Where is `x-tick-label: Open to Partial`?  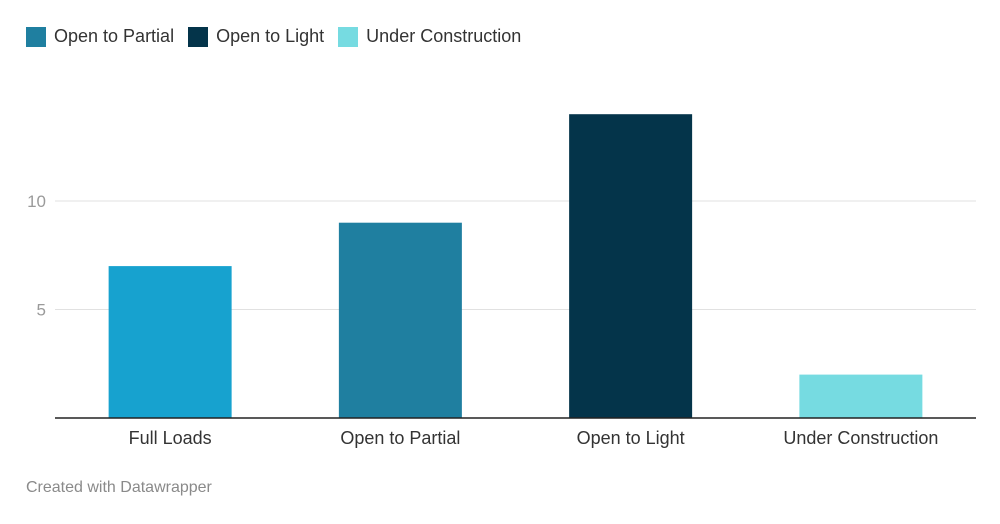 x-tick-label: Open to Partial is located at coordinates (400, 438).